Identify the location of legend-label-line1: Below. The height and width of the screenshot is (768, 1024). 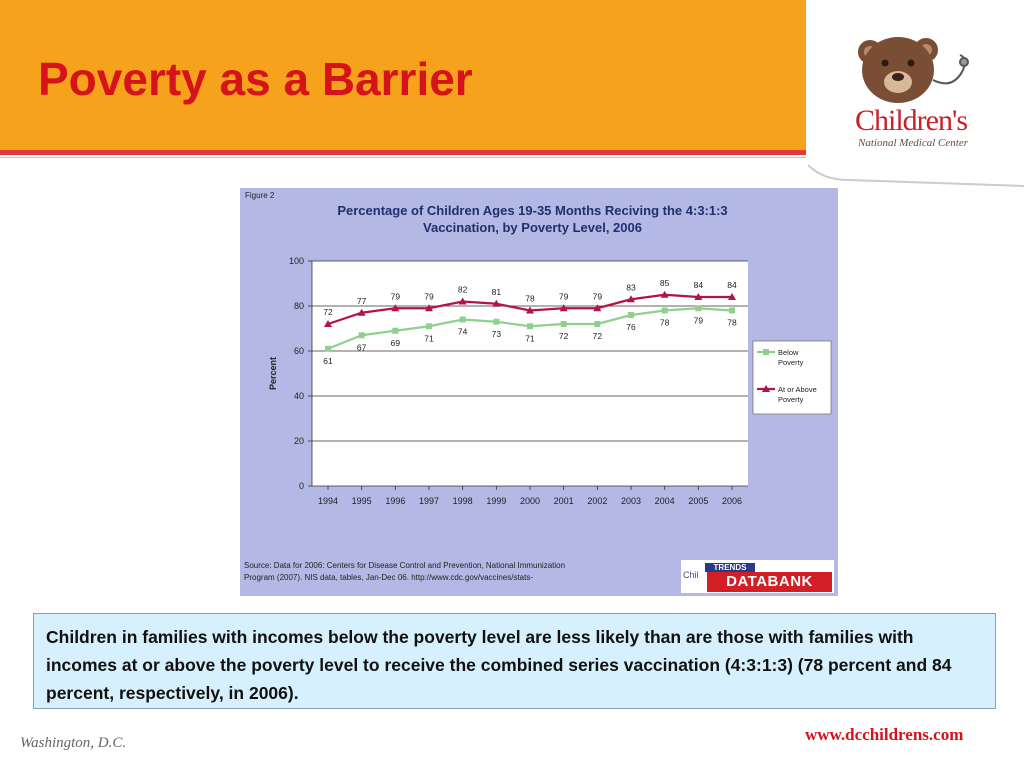
(788, 352).